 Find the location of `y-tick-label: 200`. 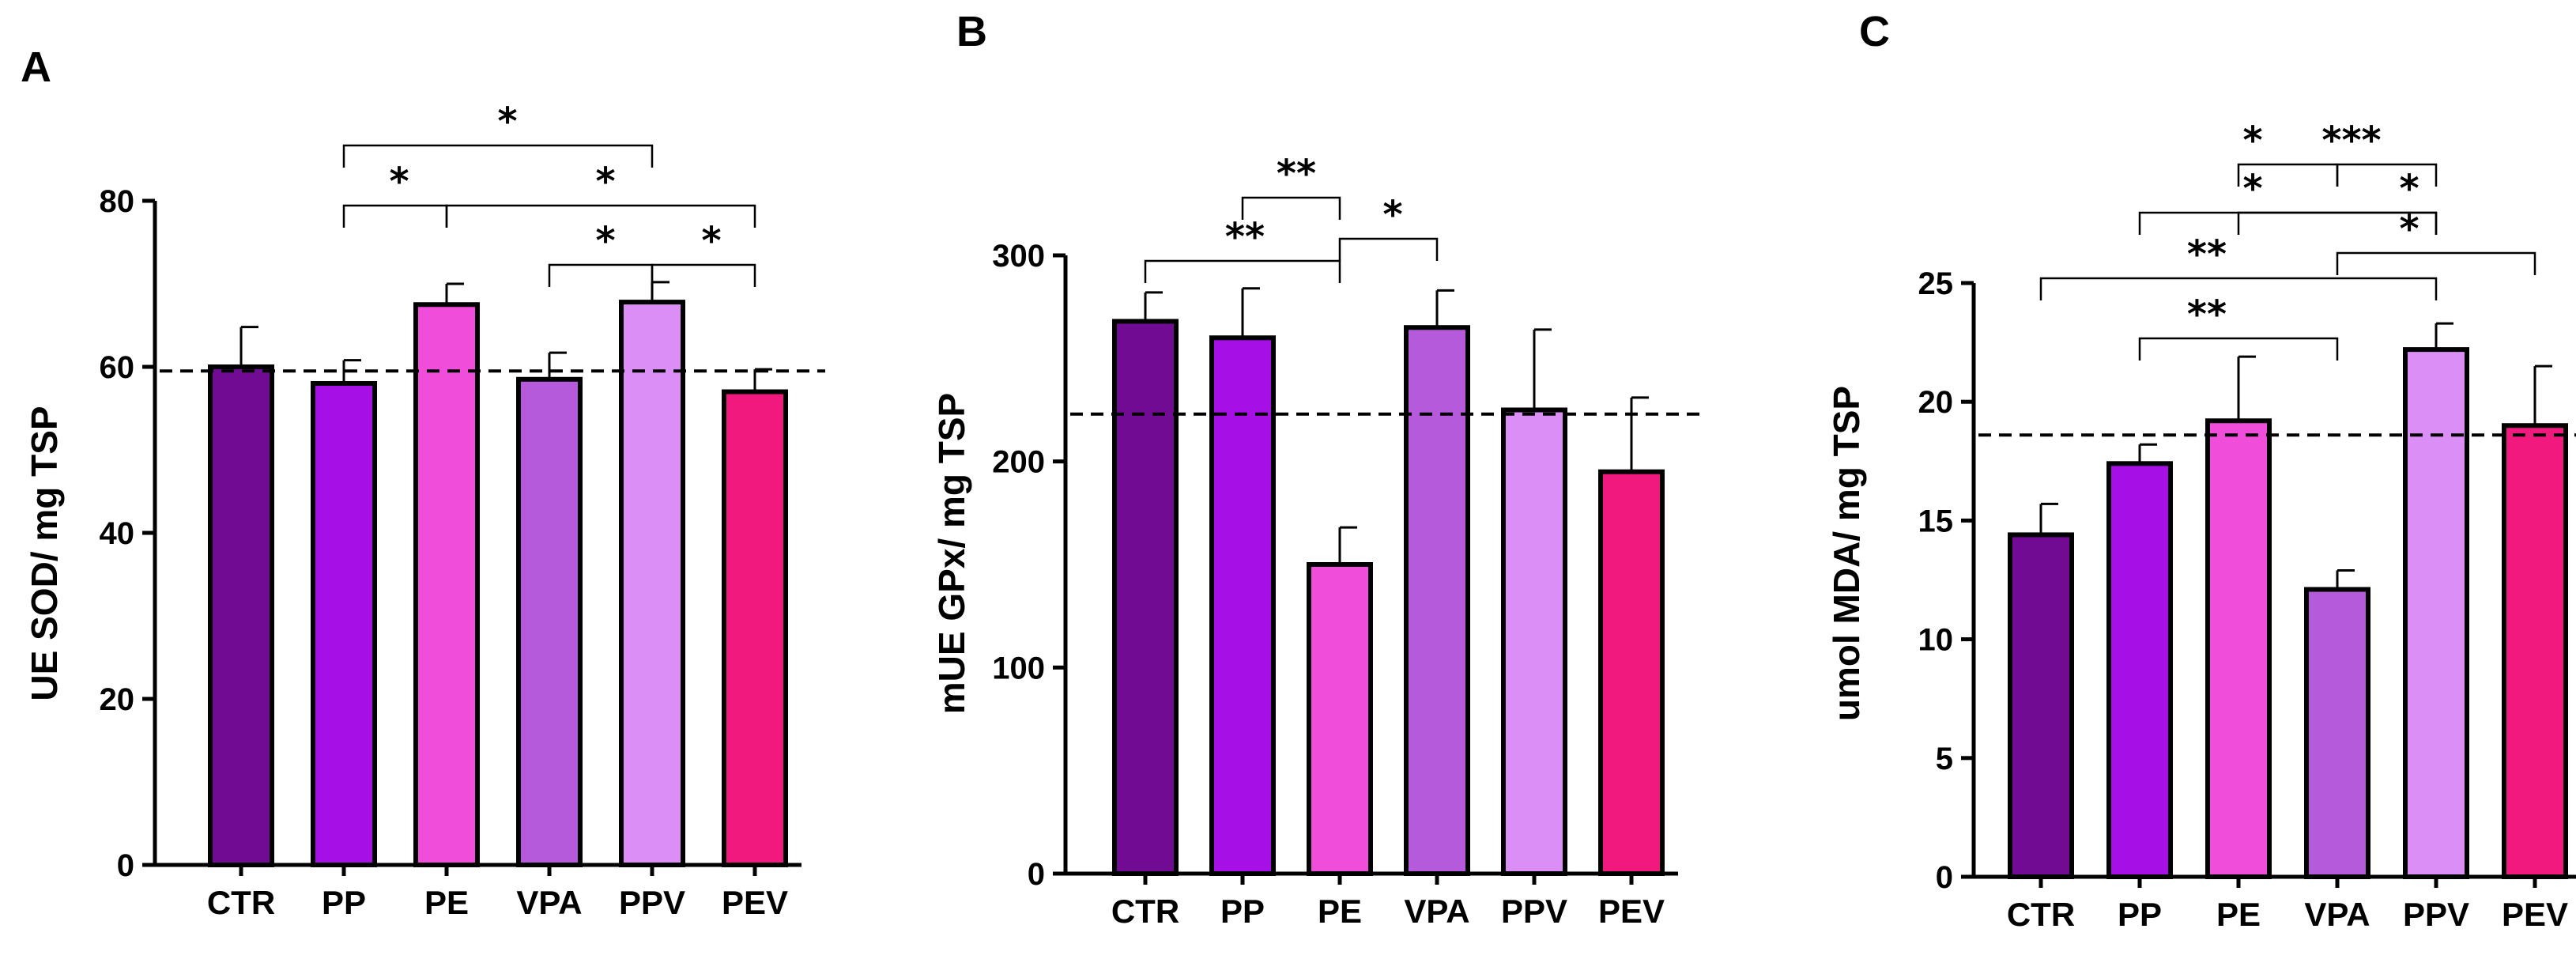

y-tick-label: 200 is located at coordinates (1018, 462).